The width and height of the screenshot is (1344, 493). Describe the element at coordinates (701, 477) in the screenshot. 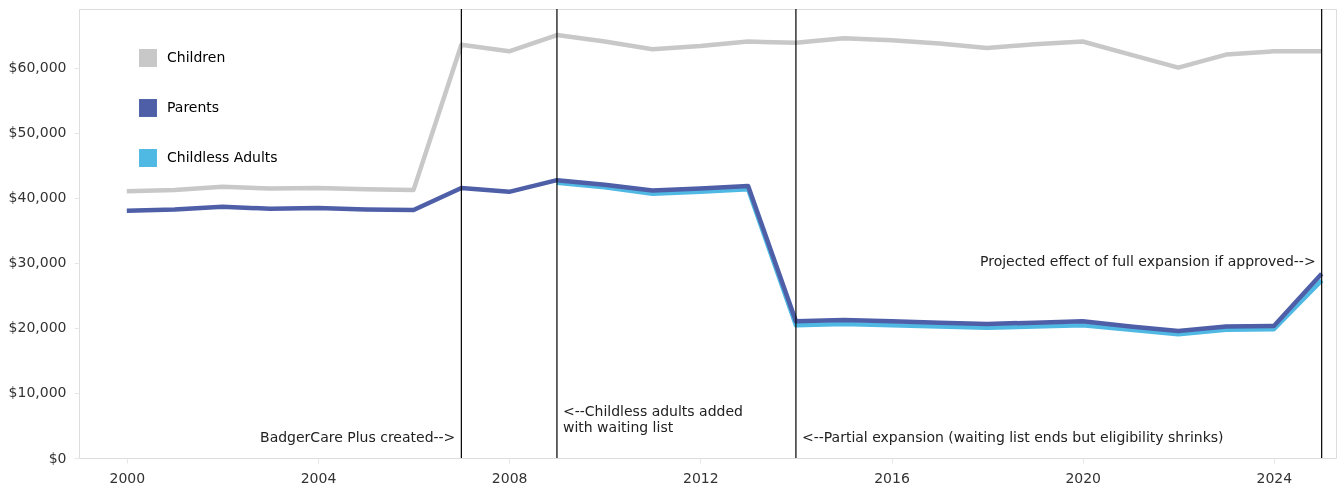

I see `x-tick-label: 2012` at that location.